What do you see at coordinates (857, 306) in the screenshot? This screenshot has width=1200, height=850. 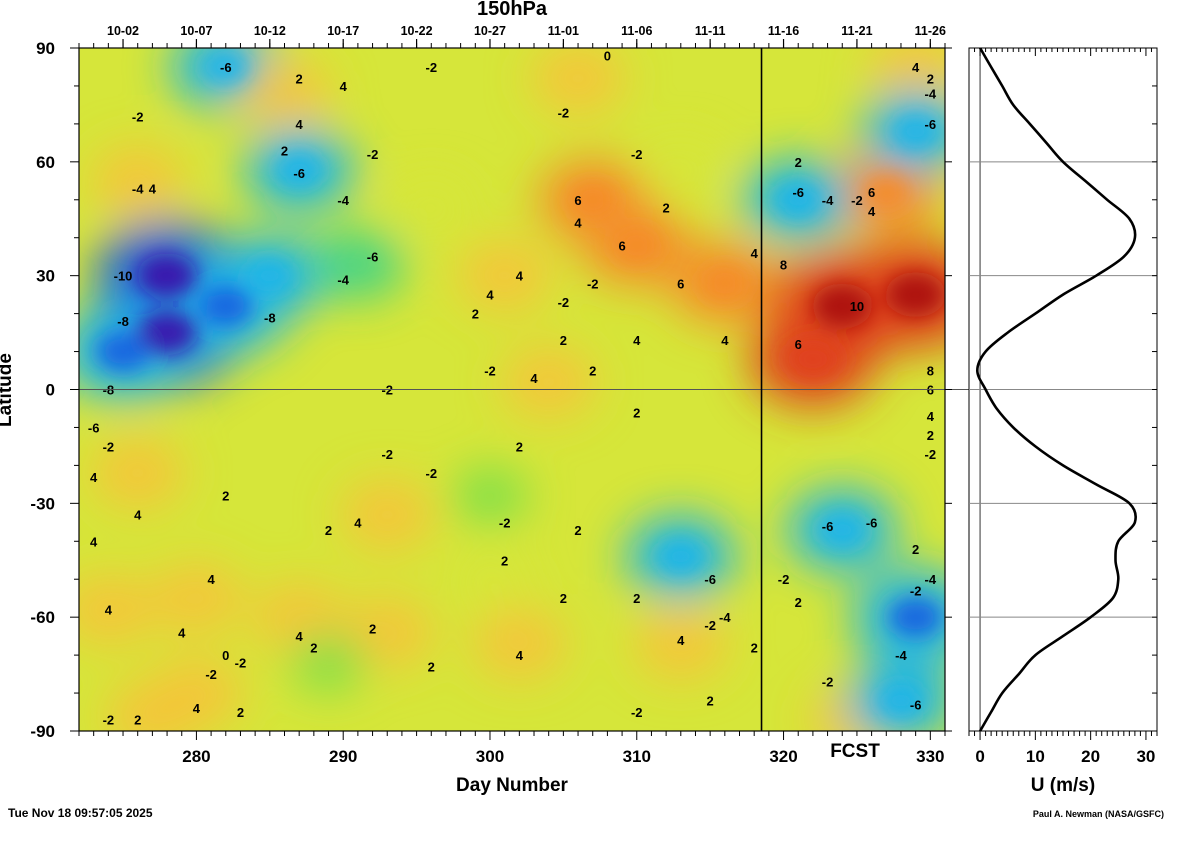 I see `contour-label: 10` at bounding box center [857, 306].